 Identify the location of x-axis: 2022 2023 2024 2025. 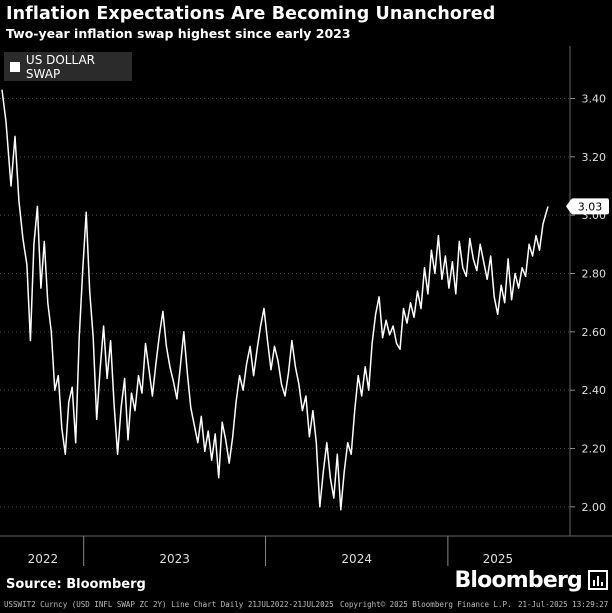
(306, 550).